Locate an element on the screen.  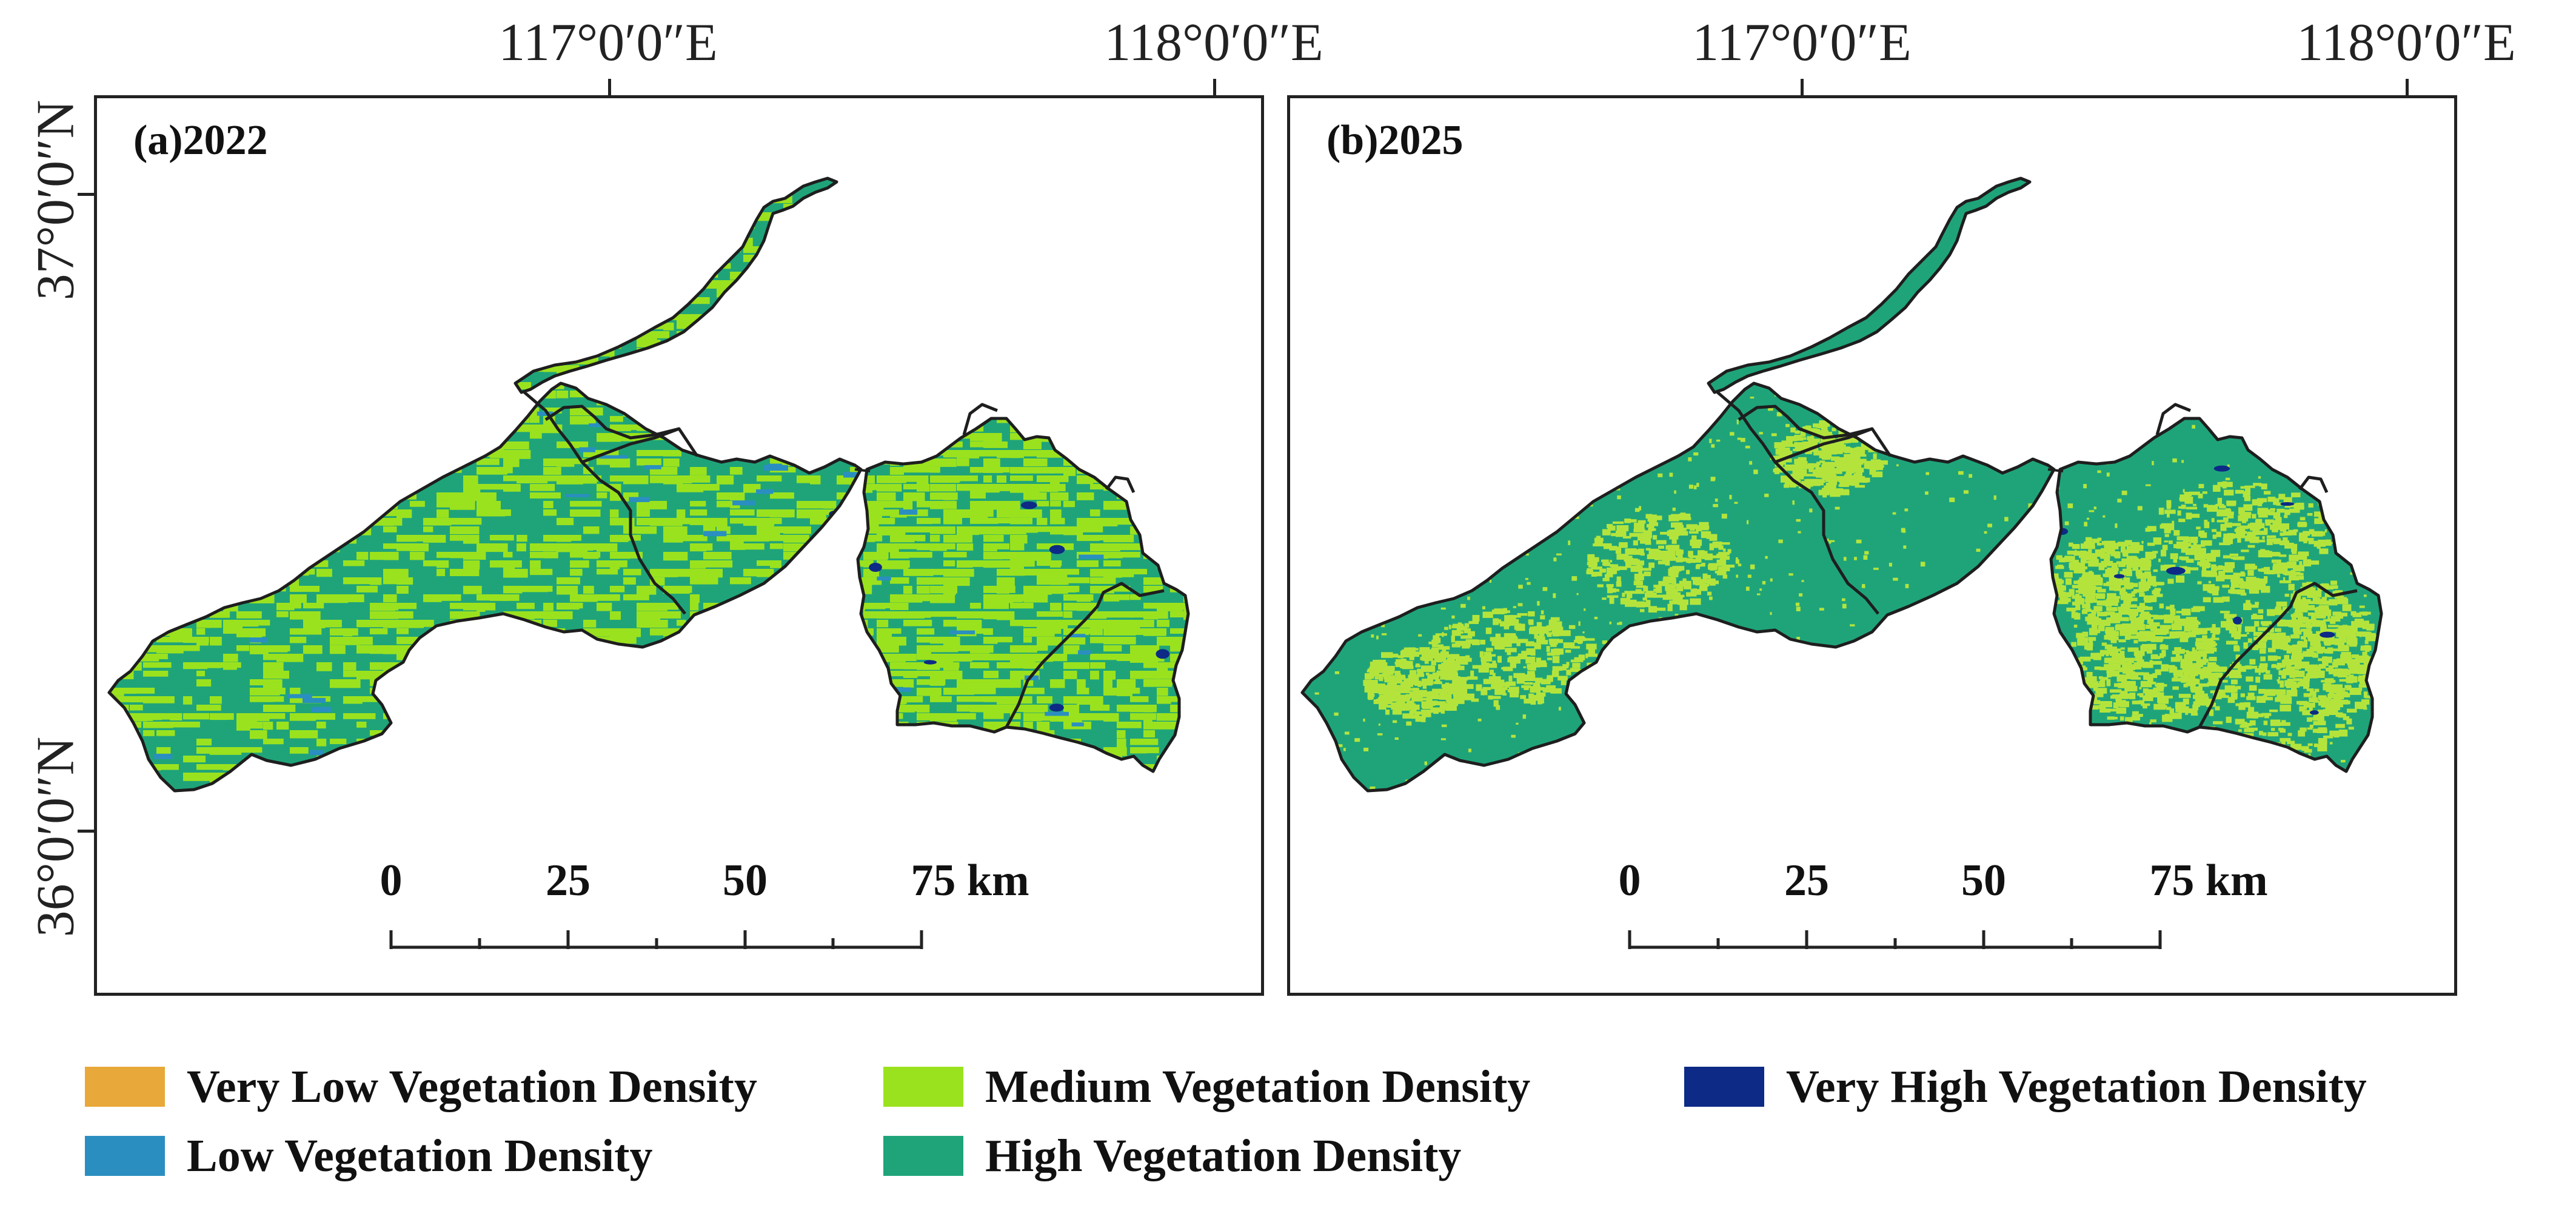
legend-item-very-low: Very Low Vegetation Density is located at coordinates (421, 1086).